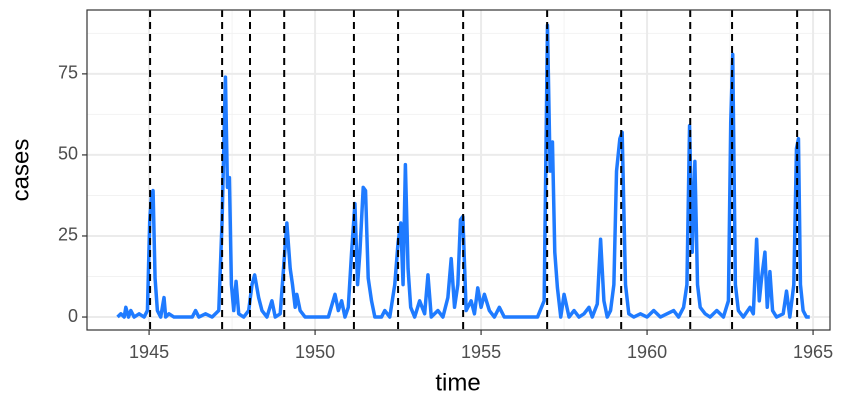 Image resolution: width=842 pixels, height=403 pixels. I want to click on y-axis-title: cases, so click(20, 170).